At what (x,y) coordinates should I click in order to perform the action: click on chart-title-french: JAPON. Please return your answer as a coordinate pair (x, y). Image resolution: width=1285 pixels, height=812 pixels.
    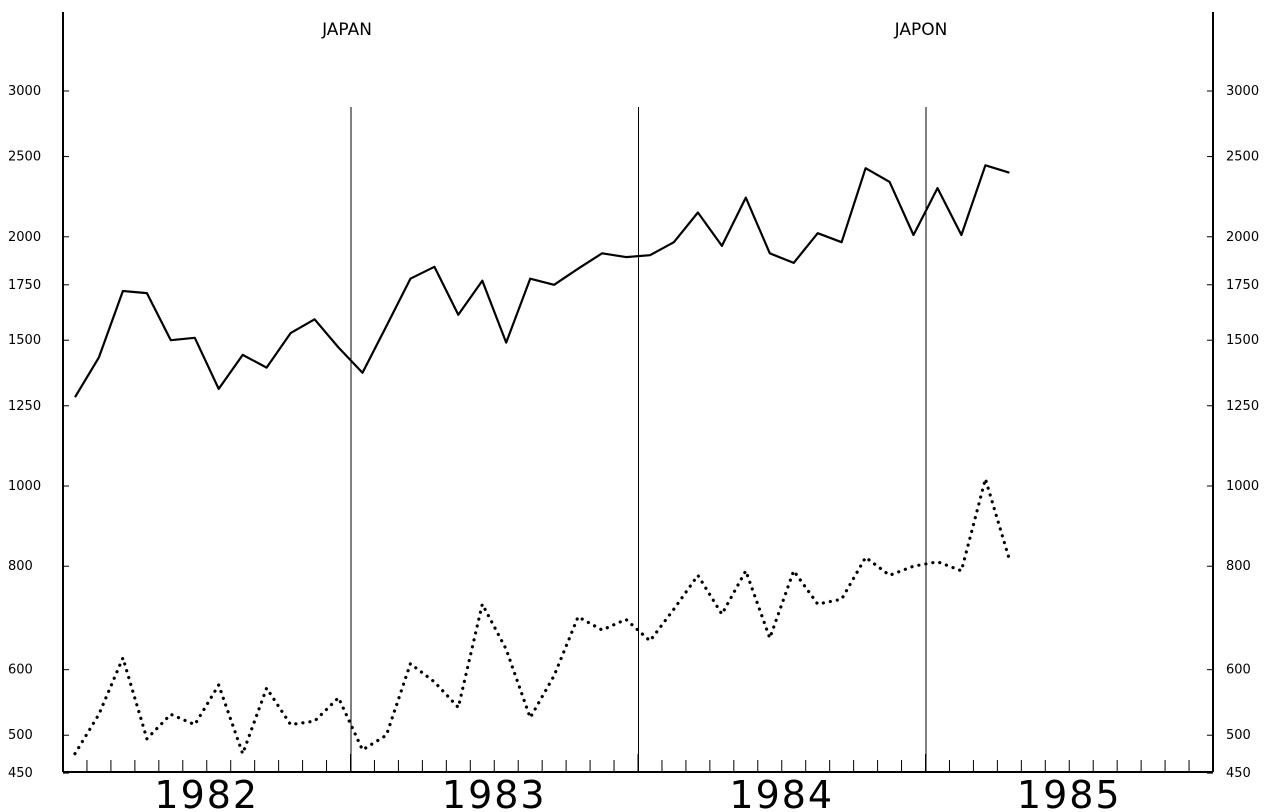
    Looking at the image, I should click on (921, 30).